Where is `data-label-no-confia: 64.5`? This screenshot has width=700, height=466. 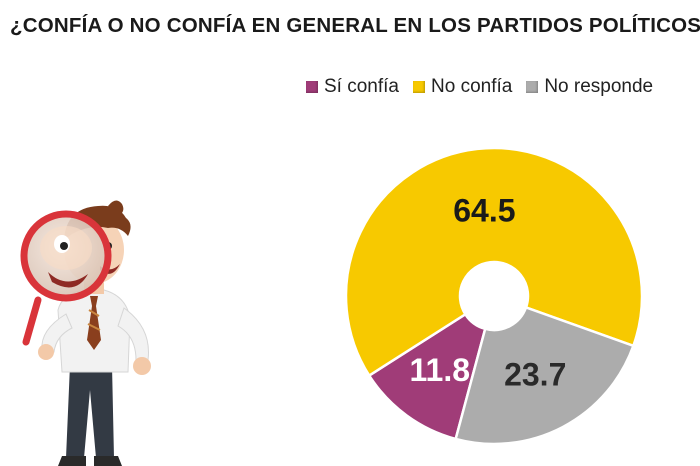 data-label-no-confia: 64.5 is located at coordinates (484, 211).